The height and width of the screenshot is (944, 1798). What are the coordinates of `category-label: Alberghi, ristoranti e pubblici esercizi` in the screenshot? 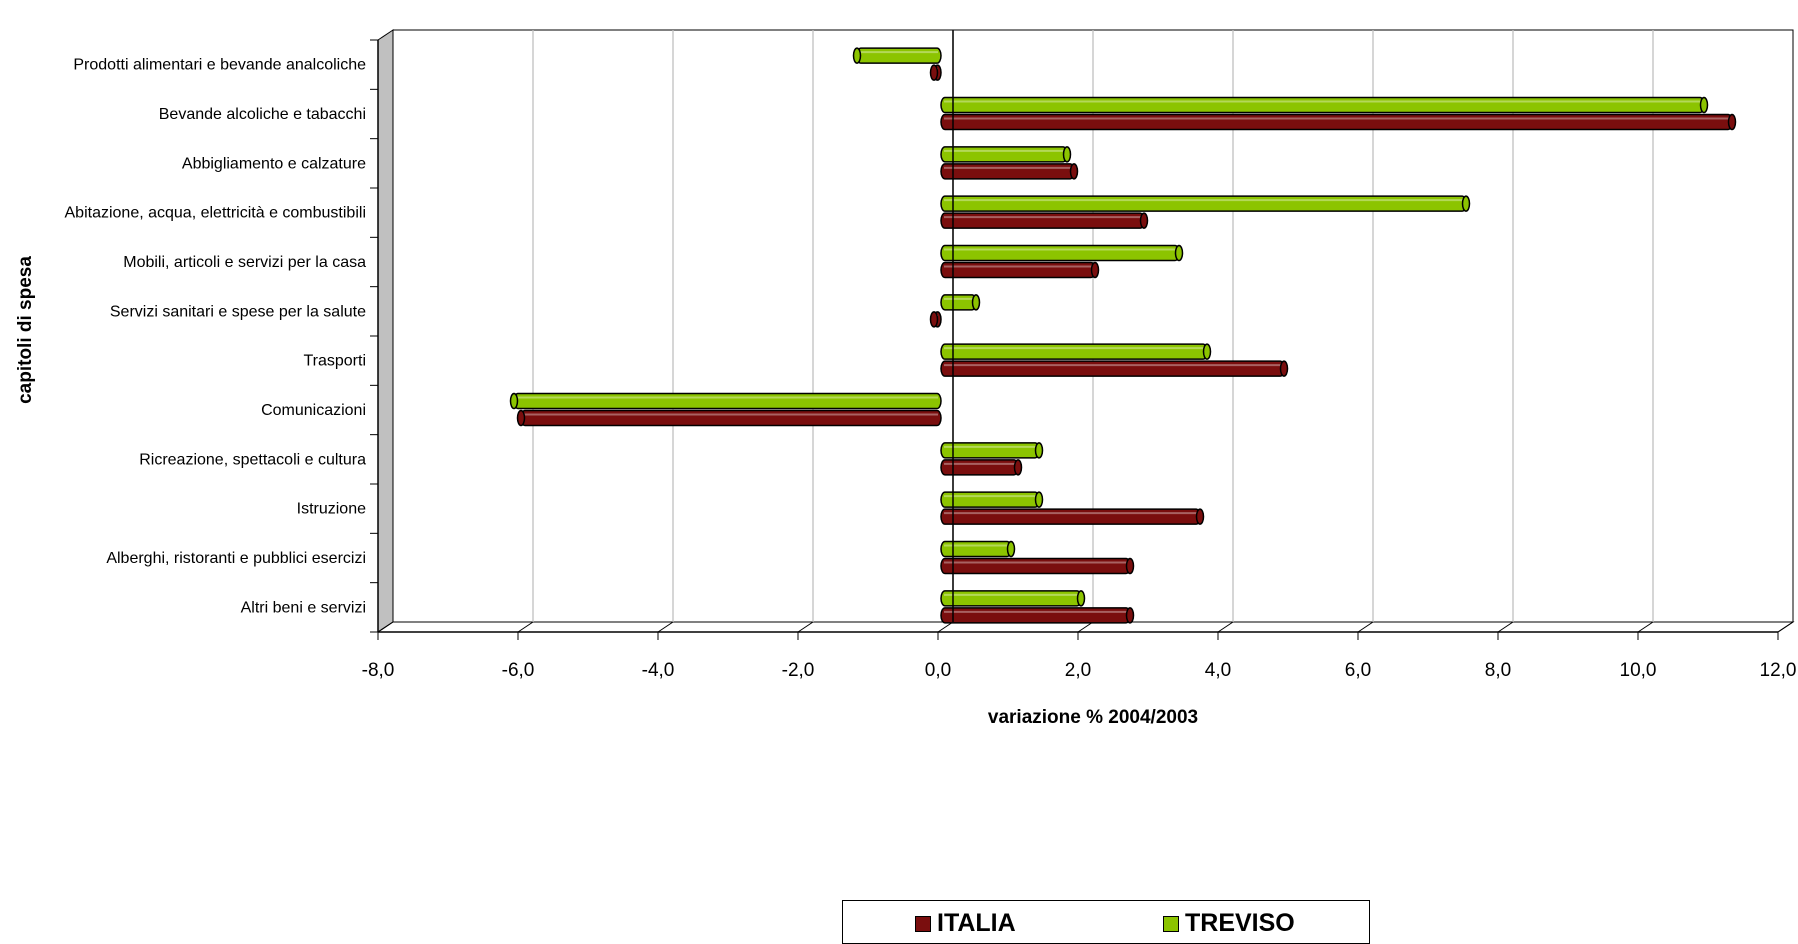 It's located at (236, 558).